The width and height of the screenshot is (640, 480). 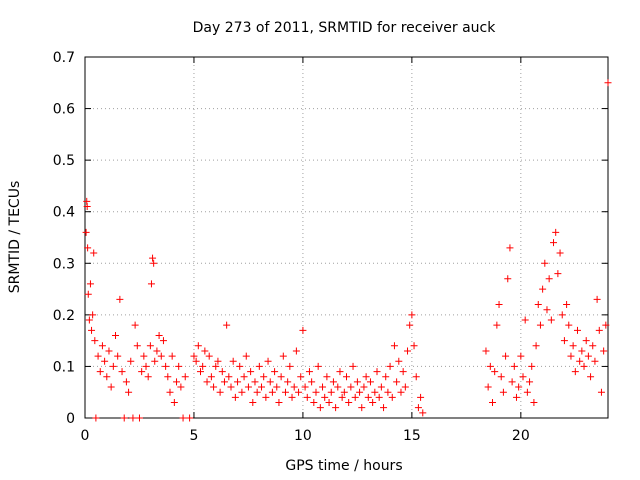 I want to click on y-tick-label: 0.3, so click(x=64, y=264).